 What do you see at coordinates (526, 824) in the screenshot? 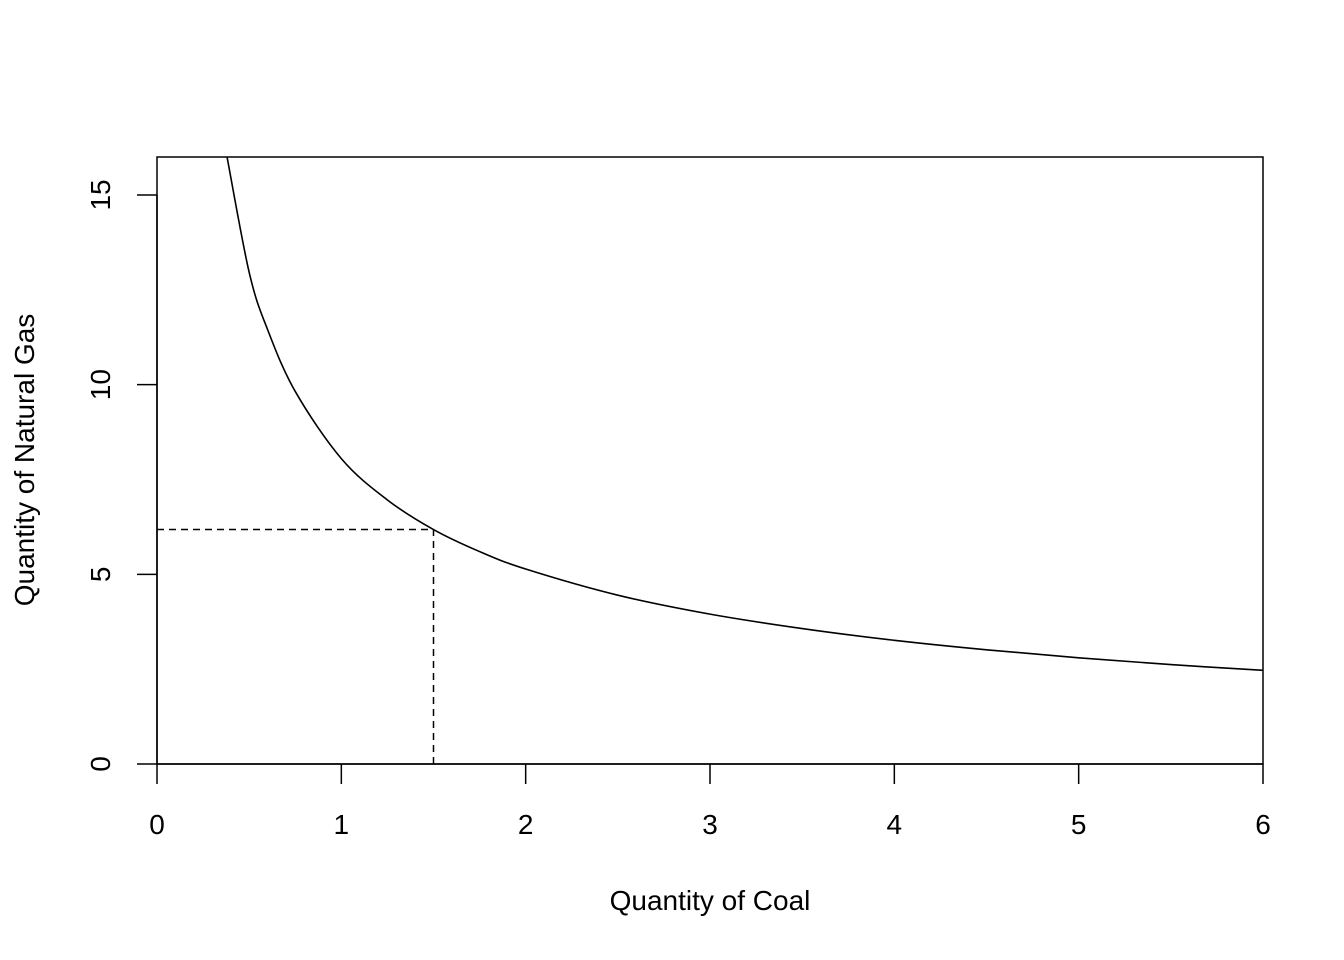
I see `x-tick-label: 2` at bounding box center [526, 824].